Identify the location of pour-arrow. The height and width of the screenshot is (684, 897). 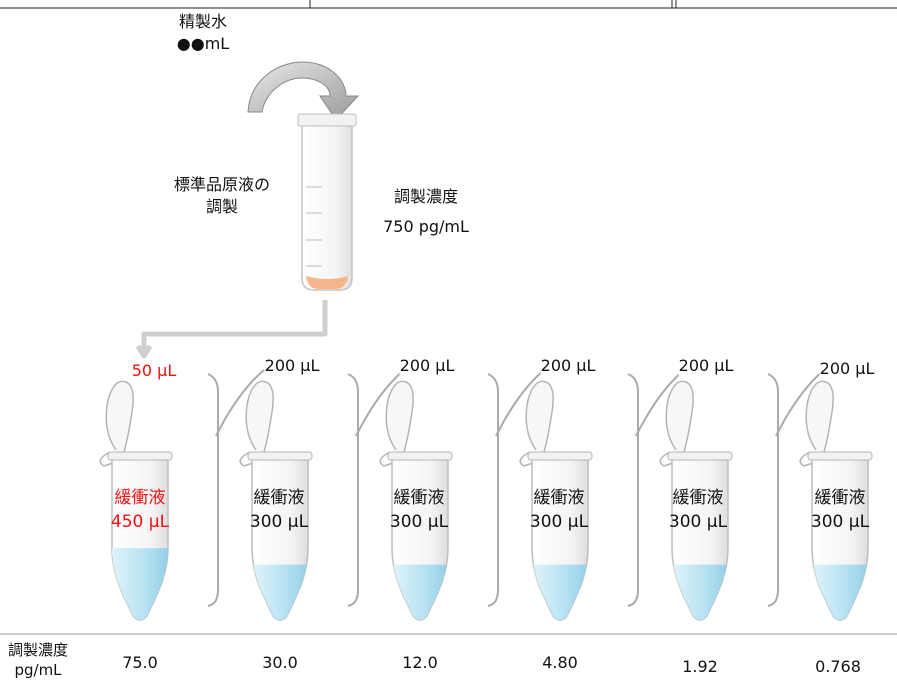
(303, 91).